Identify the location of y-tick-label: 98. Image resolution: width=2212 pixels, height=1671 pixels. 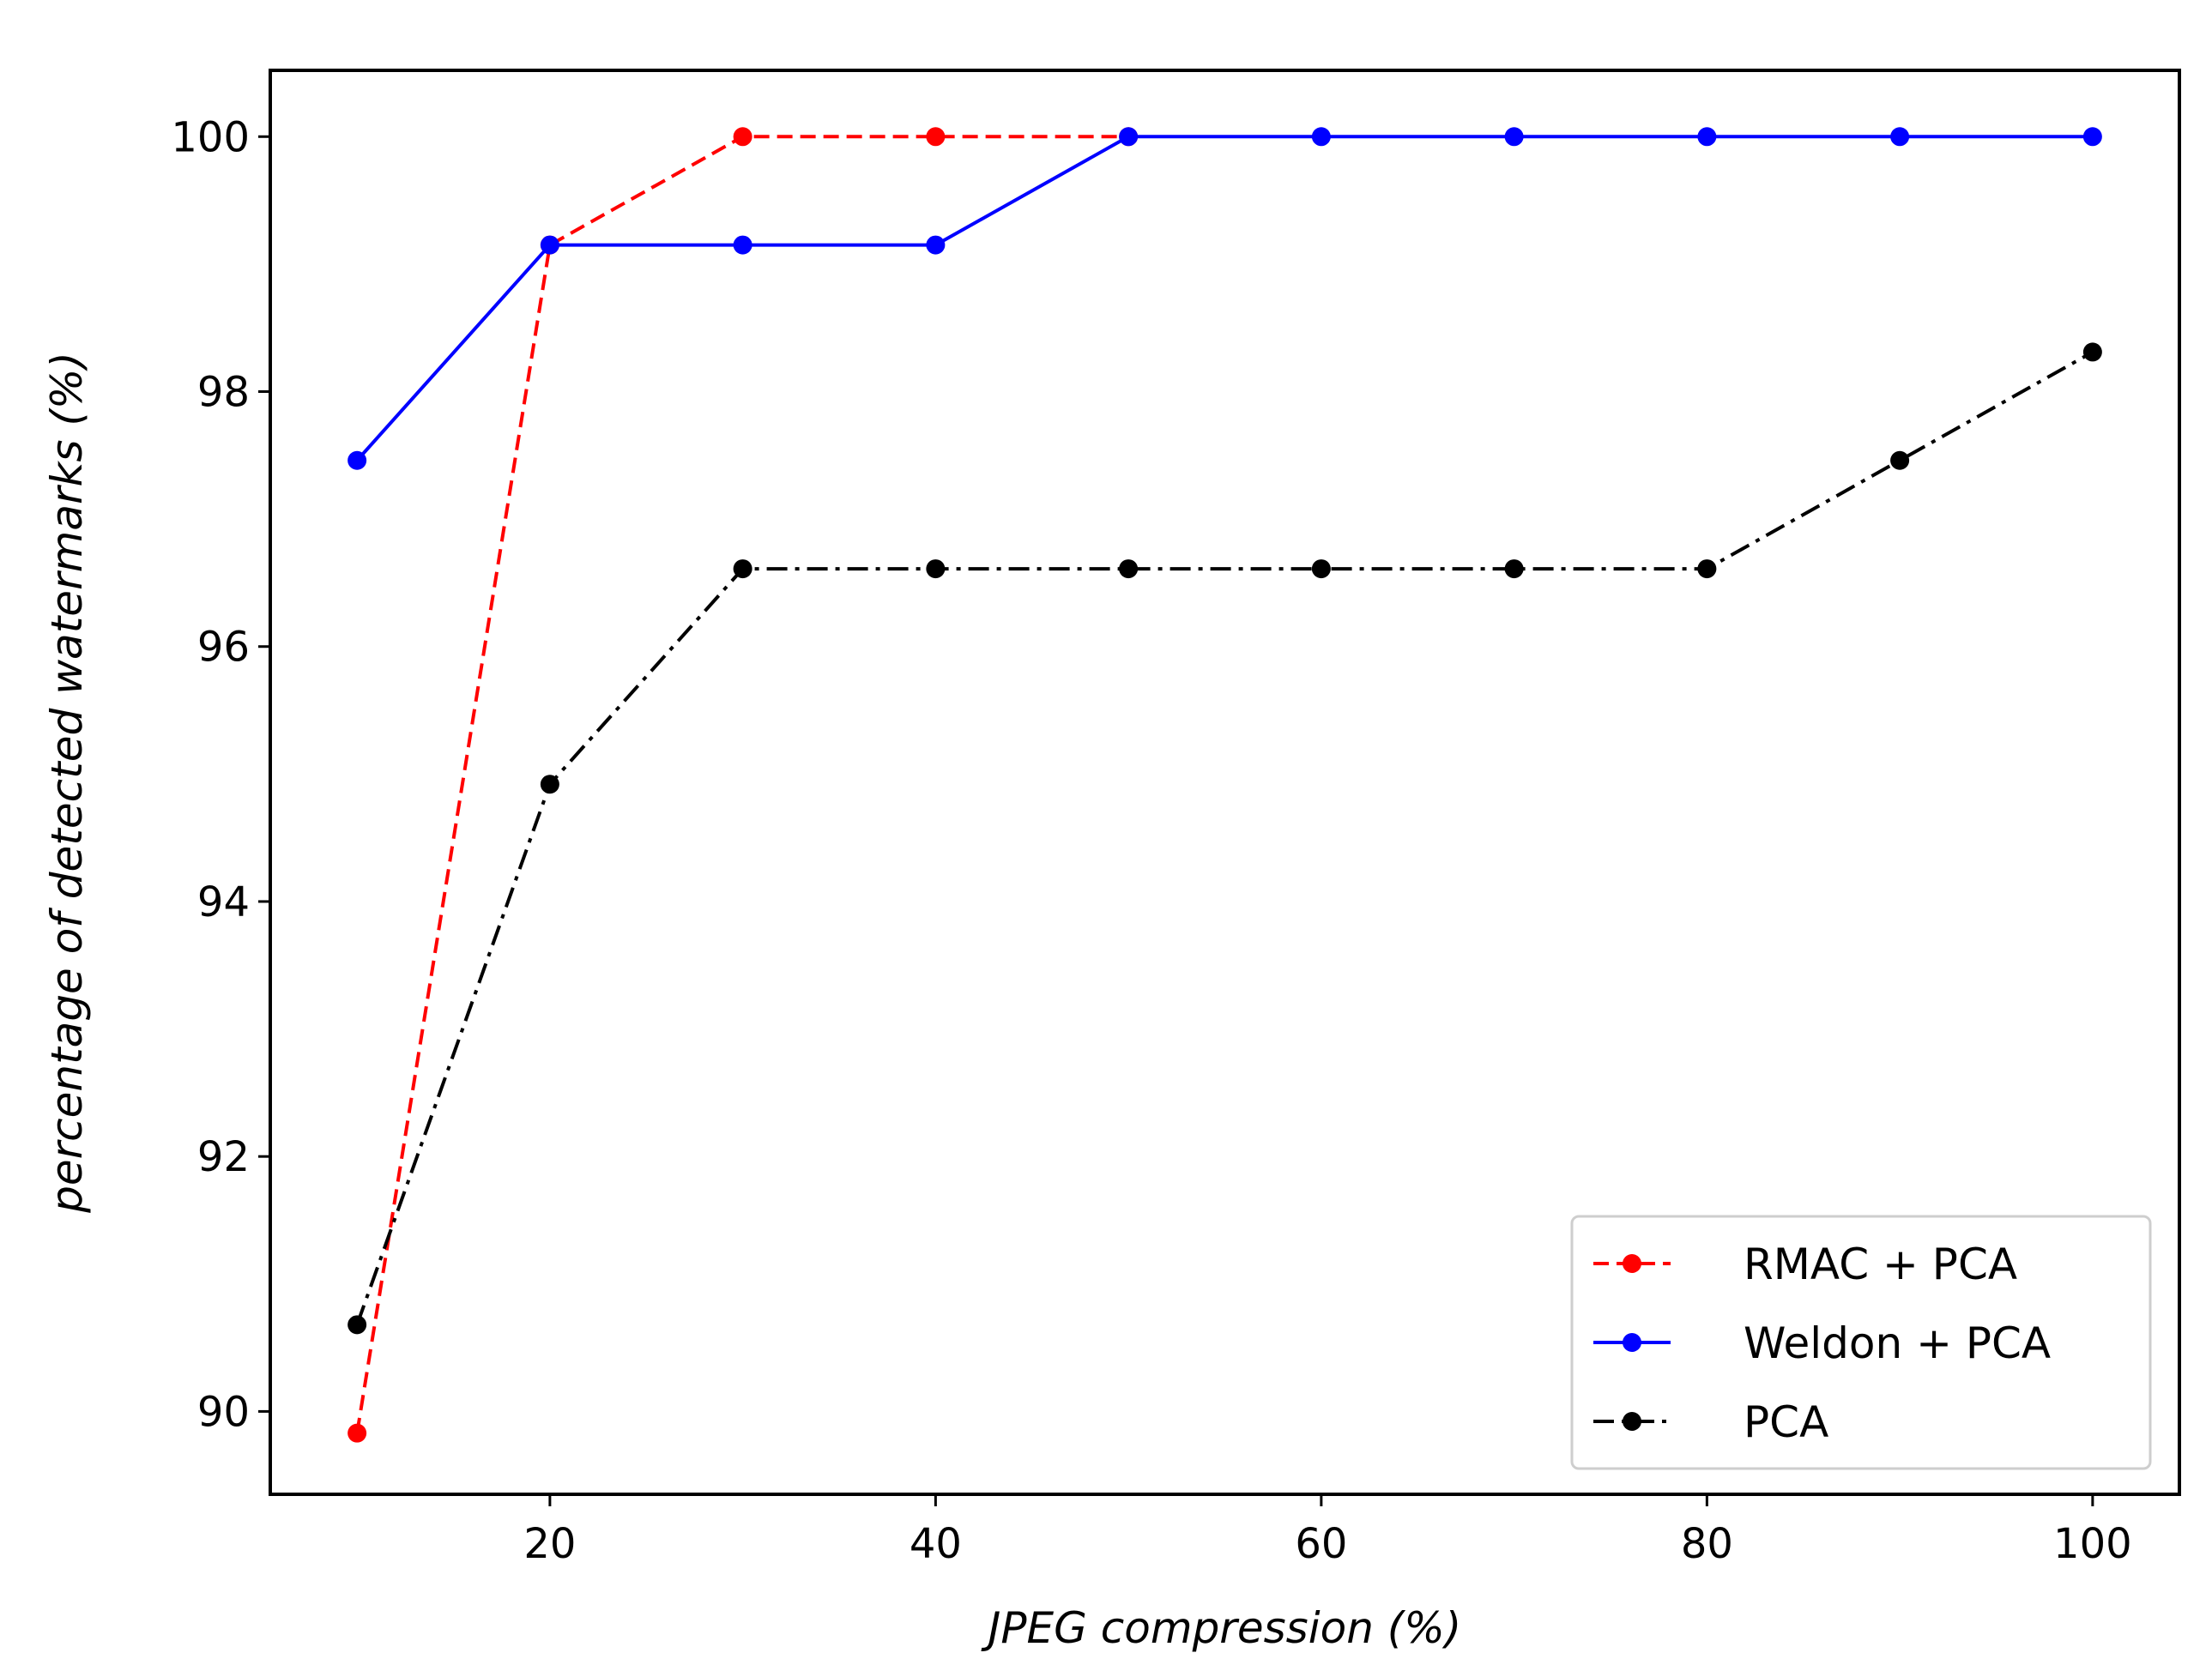
(223, 393).